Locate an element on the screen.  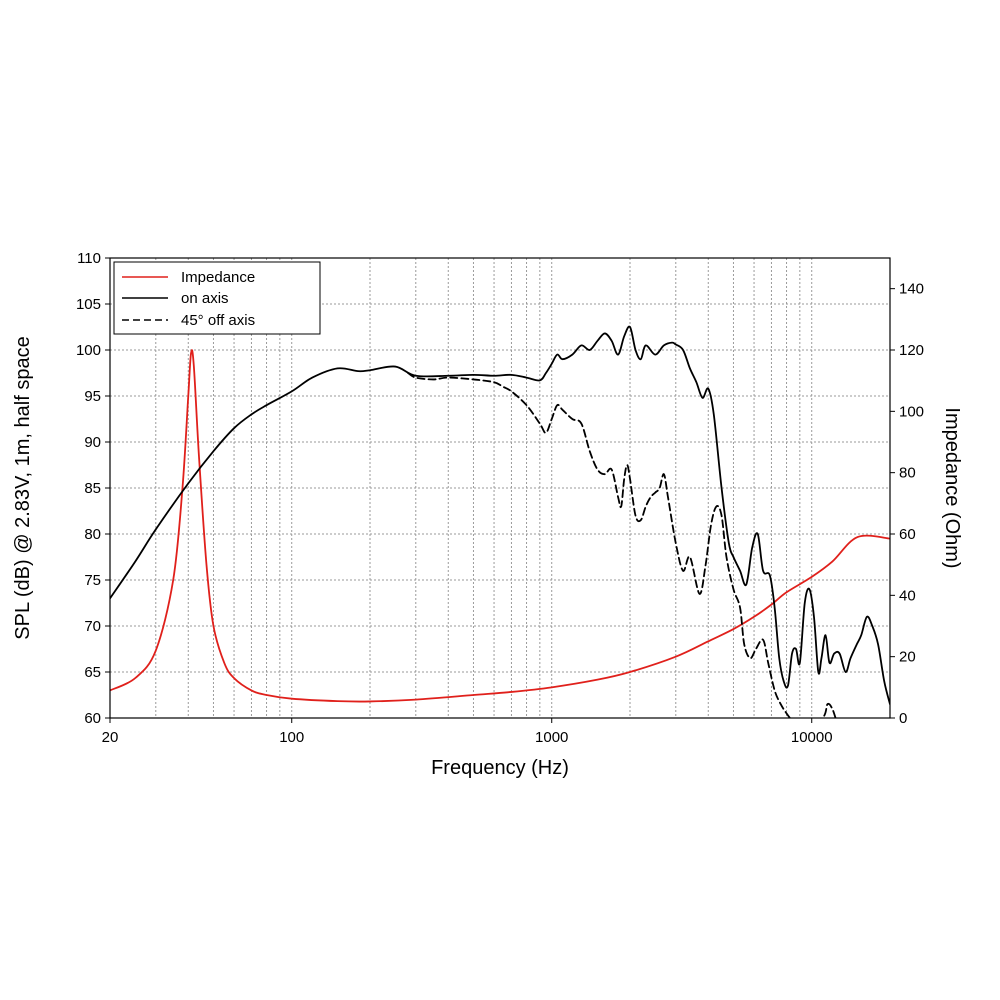
y2-tick-label: 80 is located at coordinates (907, 473).